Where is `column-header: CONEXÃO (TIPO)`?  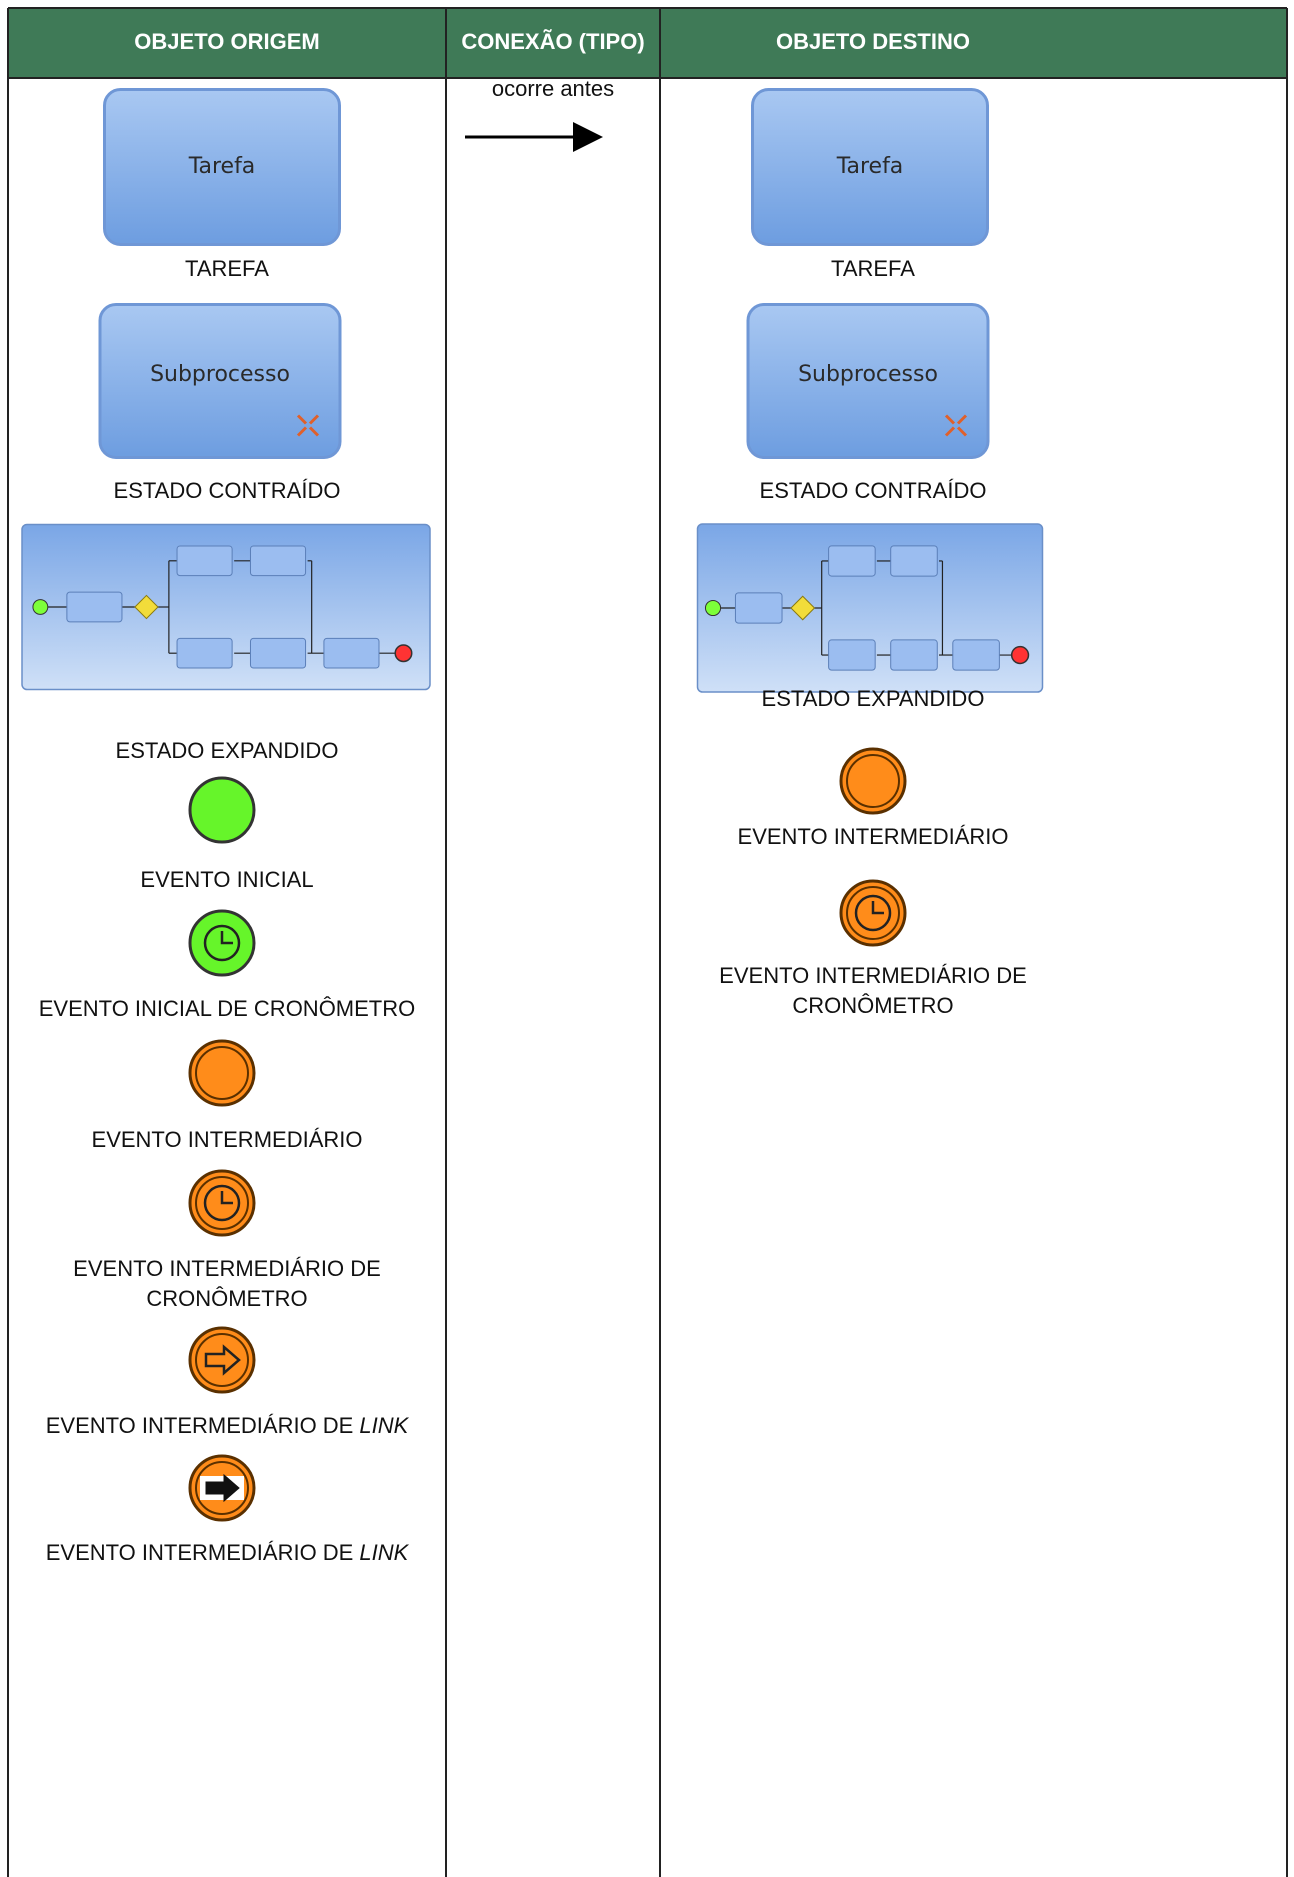
column-header: CONEXÃO (TIPO) is located at coordinates (552, 41).